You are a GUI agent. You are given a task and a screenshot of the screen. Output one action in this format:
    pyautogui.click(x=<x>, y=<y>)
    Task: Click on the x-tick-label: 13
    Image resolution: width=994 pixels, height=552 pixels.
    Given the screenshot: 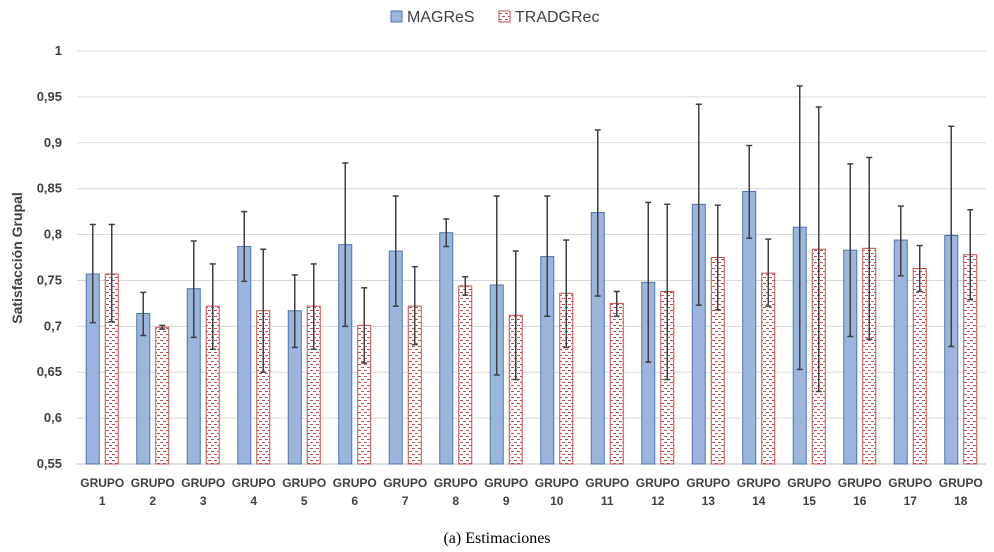 What is the action you would take?
    pyautogui.click(x=709, y=501)
    